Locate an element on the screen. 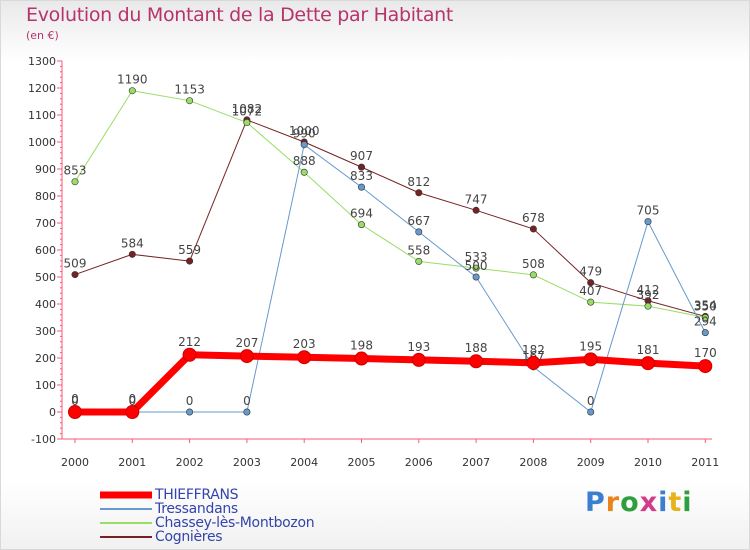 Image resolution: width=750 pixels, height=550 pixels. x-tick-label: 2002 is located at coordinates (190, 462).